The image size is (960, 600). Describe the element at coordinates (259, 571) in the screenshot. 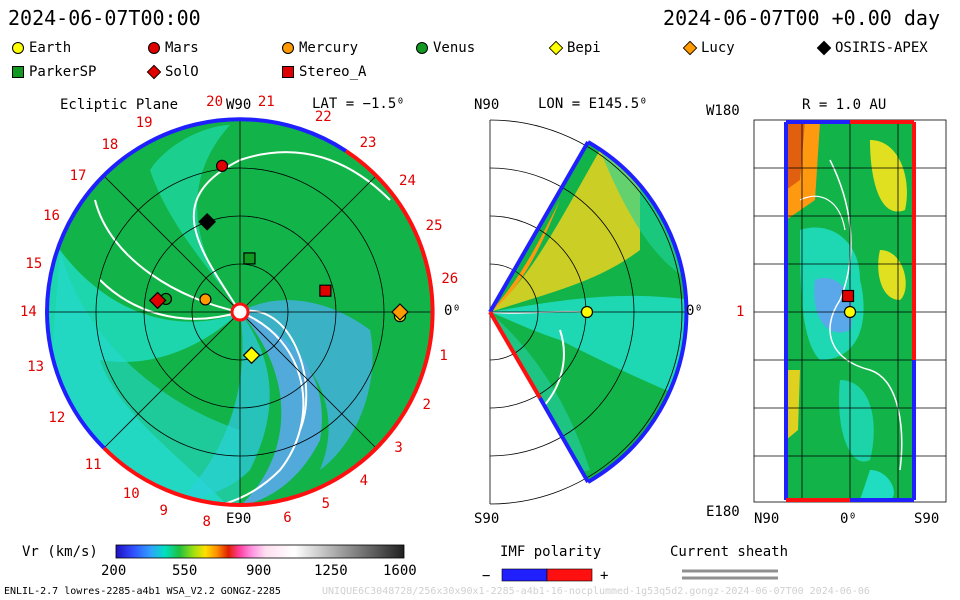

I see `colorbar-tick-900: 900` at that location.